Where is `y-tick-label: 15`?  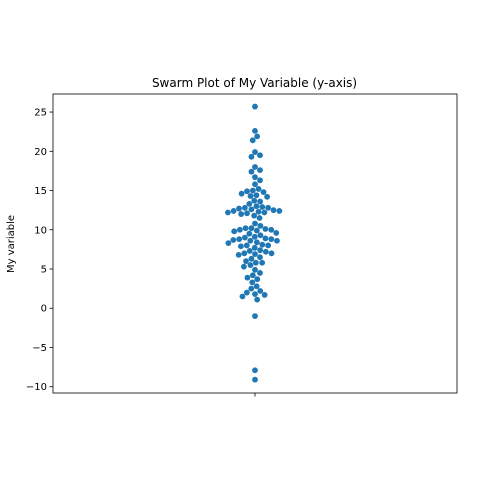 y-tick-label: 15 is located at coordinates (40, 191).